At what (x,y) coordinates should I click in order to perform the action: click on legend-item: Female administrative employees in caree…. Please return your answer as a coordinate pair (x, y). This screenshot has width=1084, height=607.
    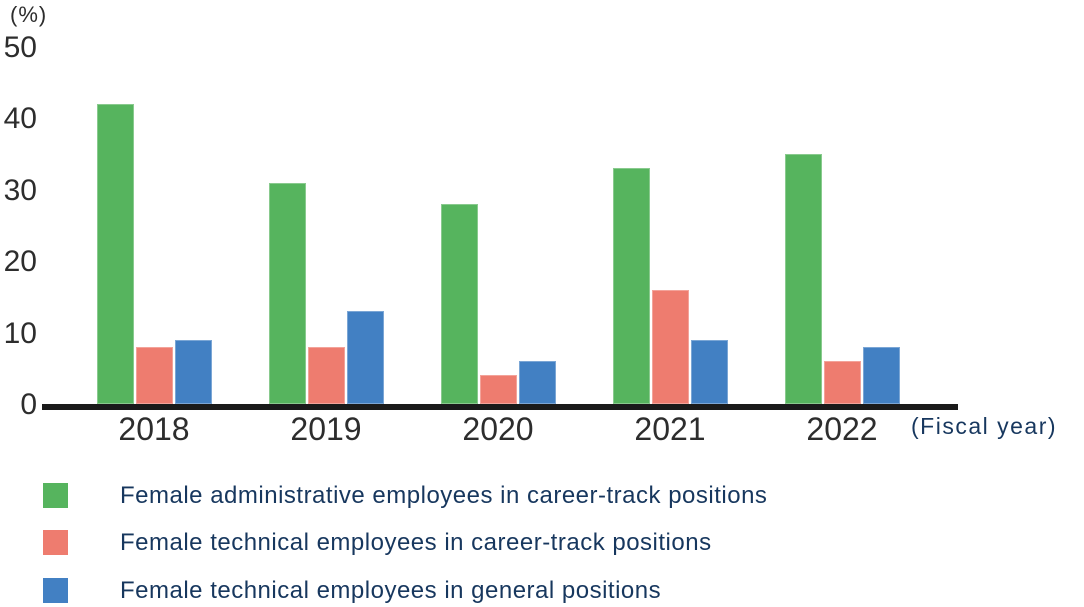
    Looking at the image, I should click on (405, 495).